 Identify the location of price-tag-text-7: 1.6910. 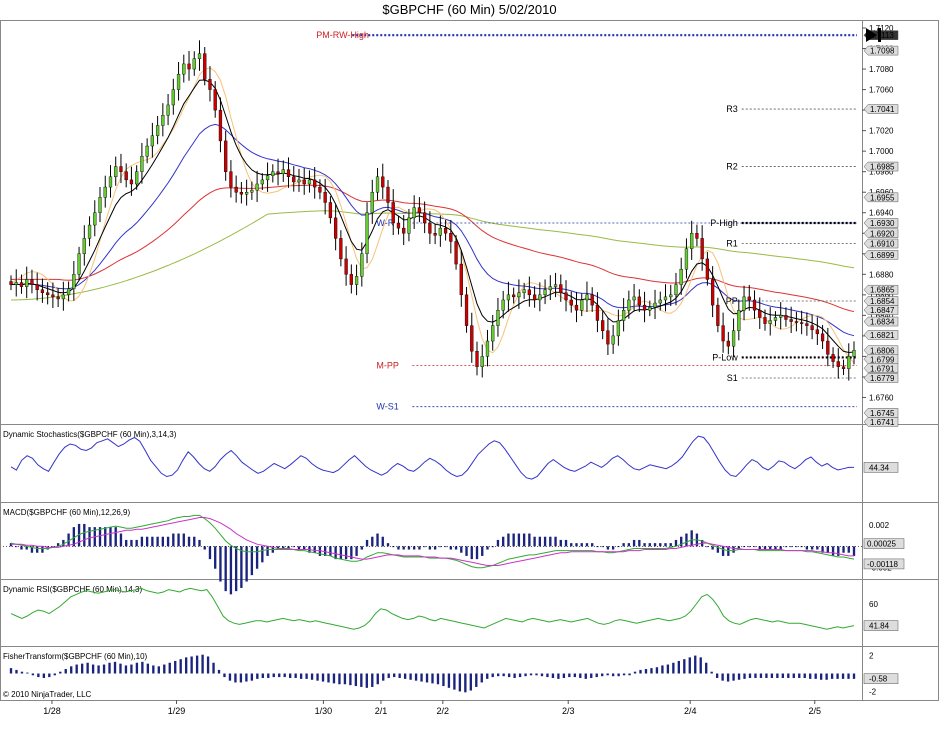
(882, 244).